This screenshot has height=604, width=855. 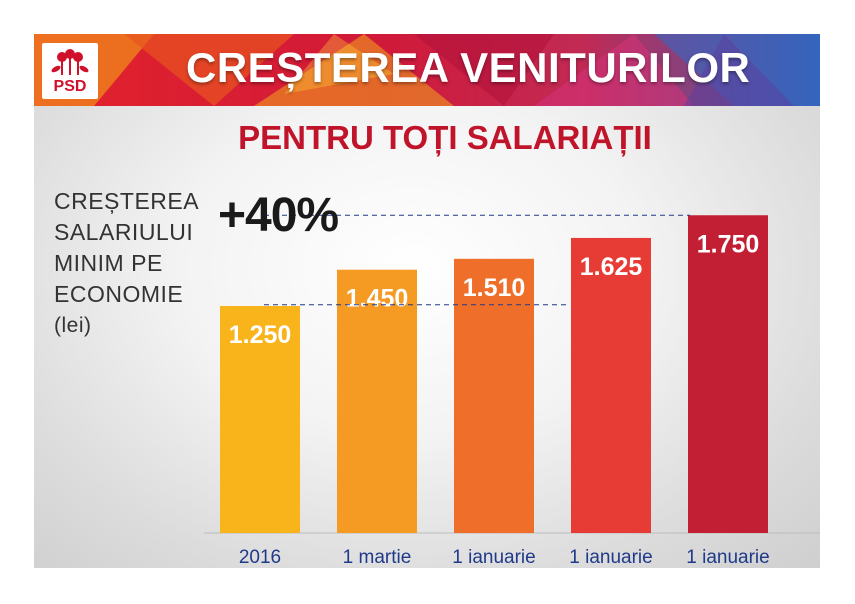 What do you see at coordinates (445, 137) in the screenshot?
I see `chart-subtitle: PENTRU TOȚI SALARIAȚII` at bounding box center [445, 137].